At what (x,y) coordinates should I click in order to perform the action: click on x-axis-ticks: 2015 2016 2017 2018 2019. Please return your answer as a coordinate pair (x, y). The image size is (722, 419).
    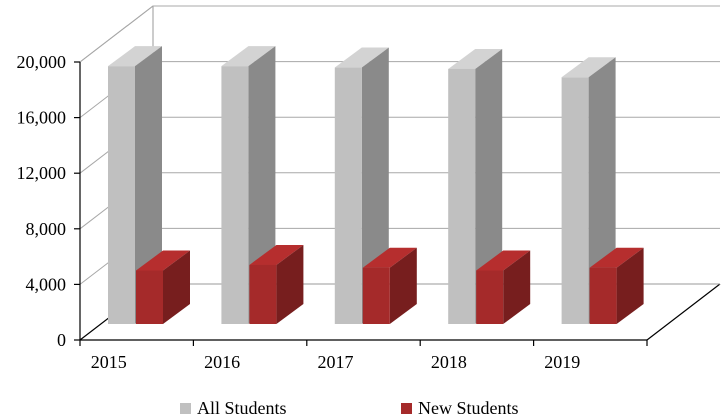
    Looking at the image, I should click on (363, 356).